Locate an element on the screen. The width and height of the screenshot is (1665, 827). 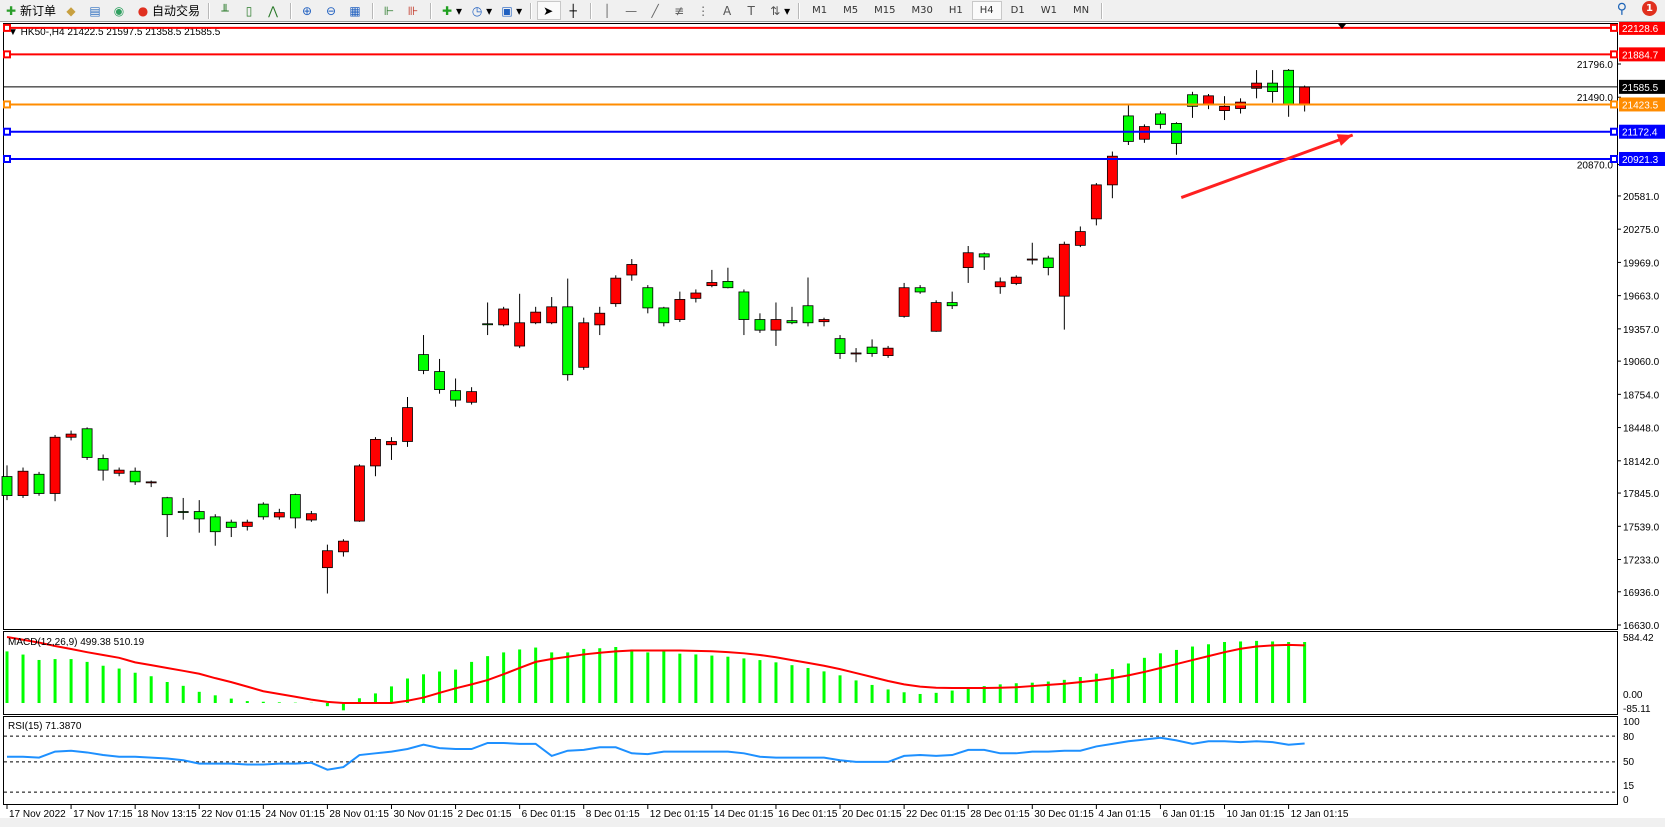
chart-shift-marker is located at coordinates (1342, 26).